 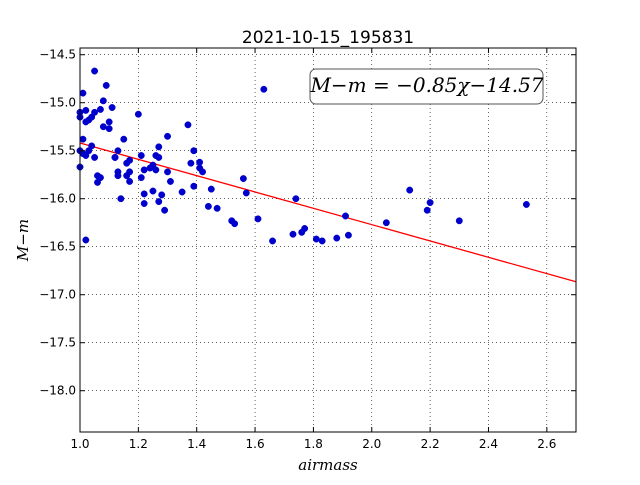 What do you see at coordinates (328, 465) in the screenshot?
I see `x-axis-label: airmass` at bounding box center [328, 465].